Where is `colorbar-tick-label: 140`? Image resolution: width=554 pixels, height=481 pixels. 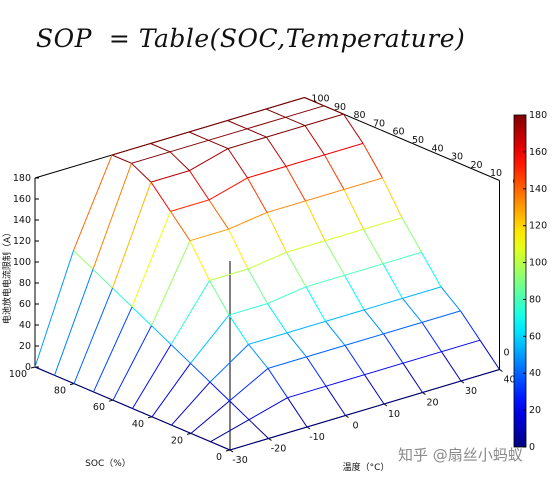 colorbar-tick-label: 140 is located at coordinates (538, 189).